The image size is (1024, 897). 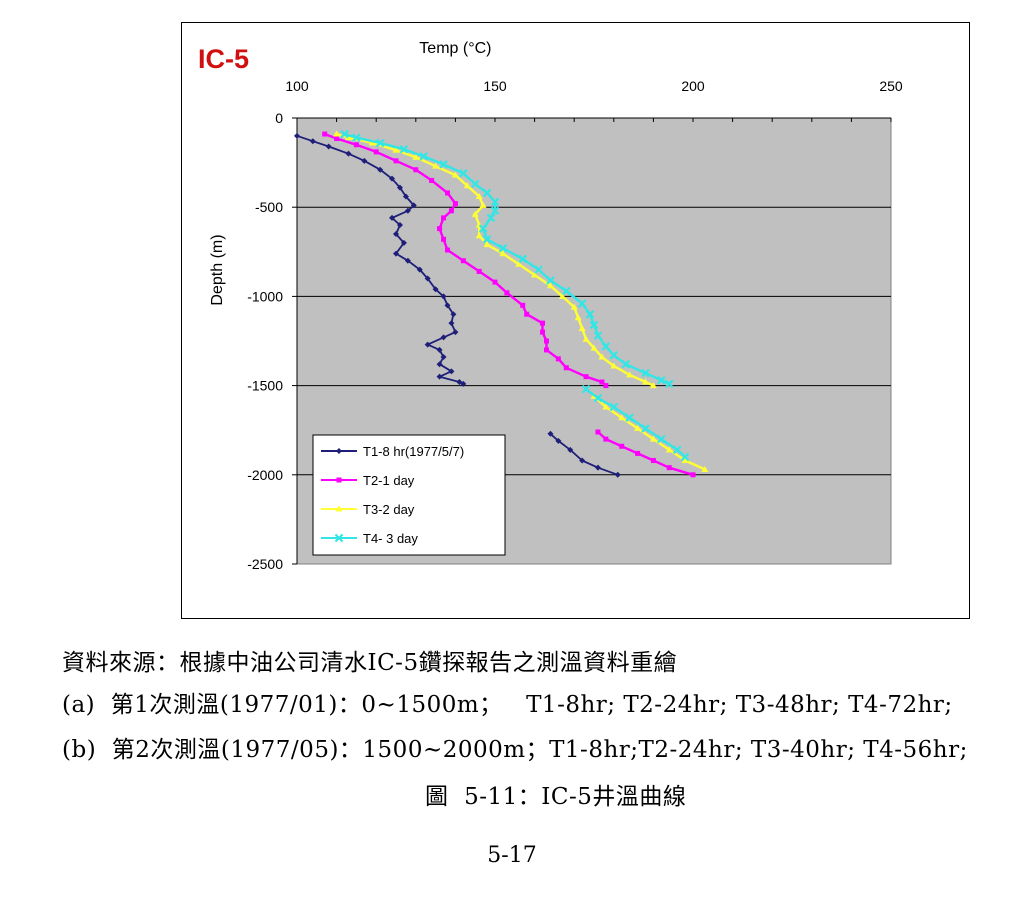 What do you see at coordinates (495, 86) in the screenshot?
I see `x-tick-label: 150` at bounding box center [495, 86].